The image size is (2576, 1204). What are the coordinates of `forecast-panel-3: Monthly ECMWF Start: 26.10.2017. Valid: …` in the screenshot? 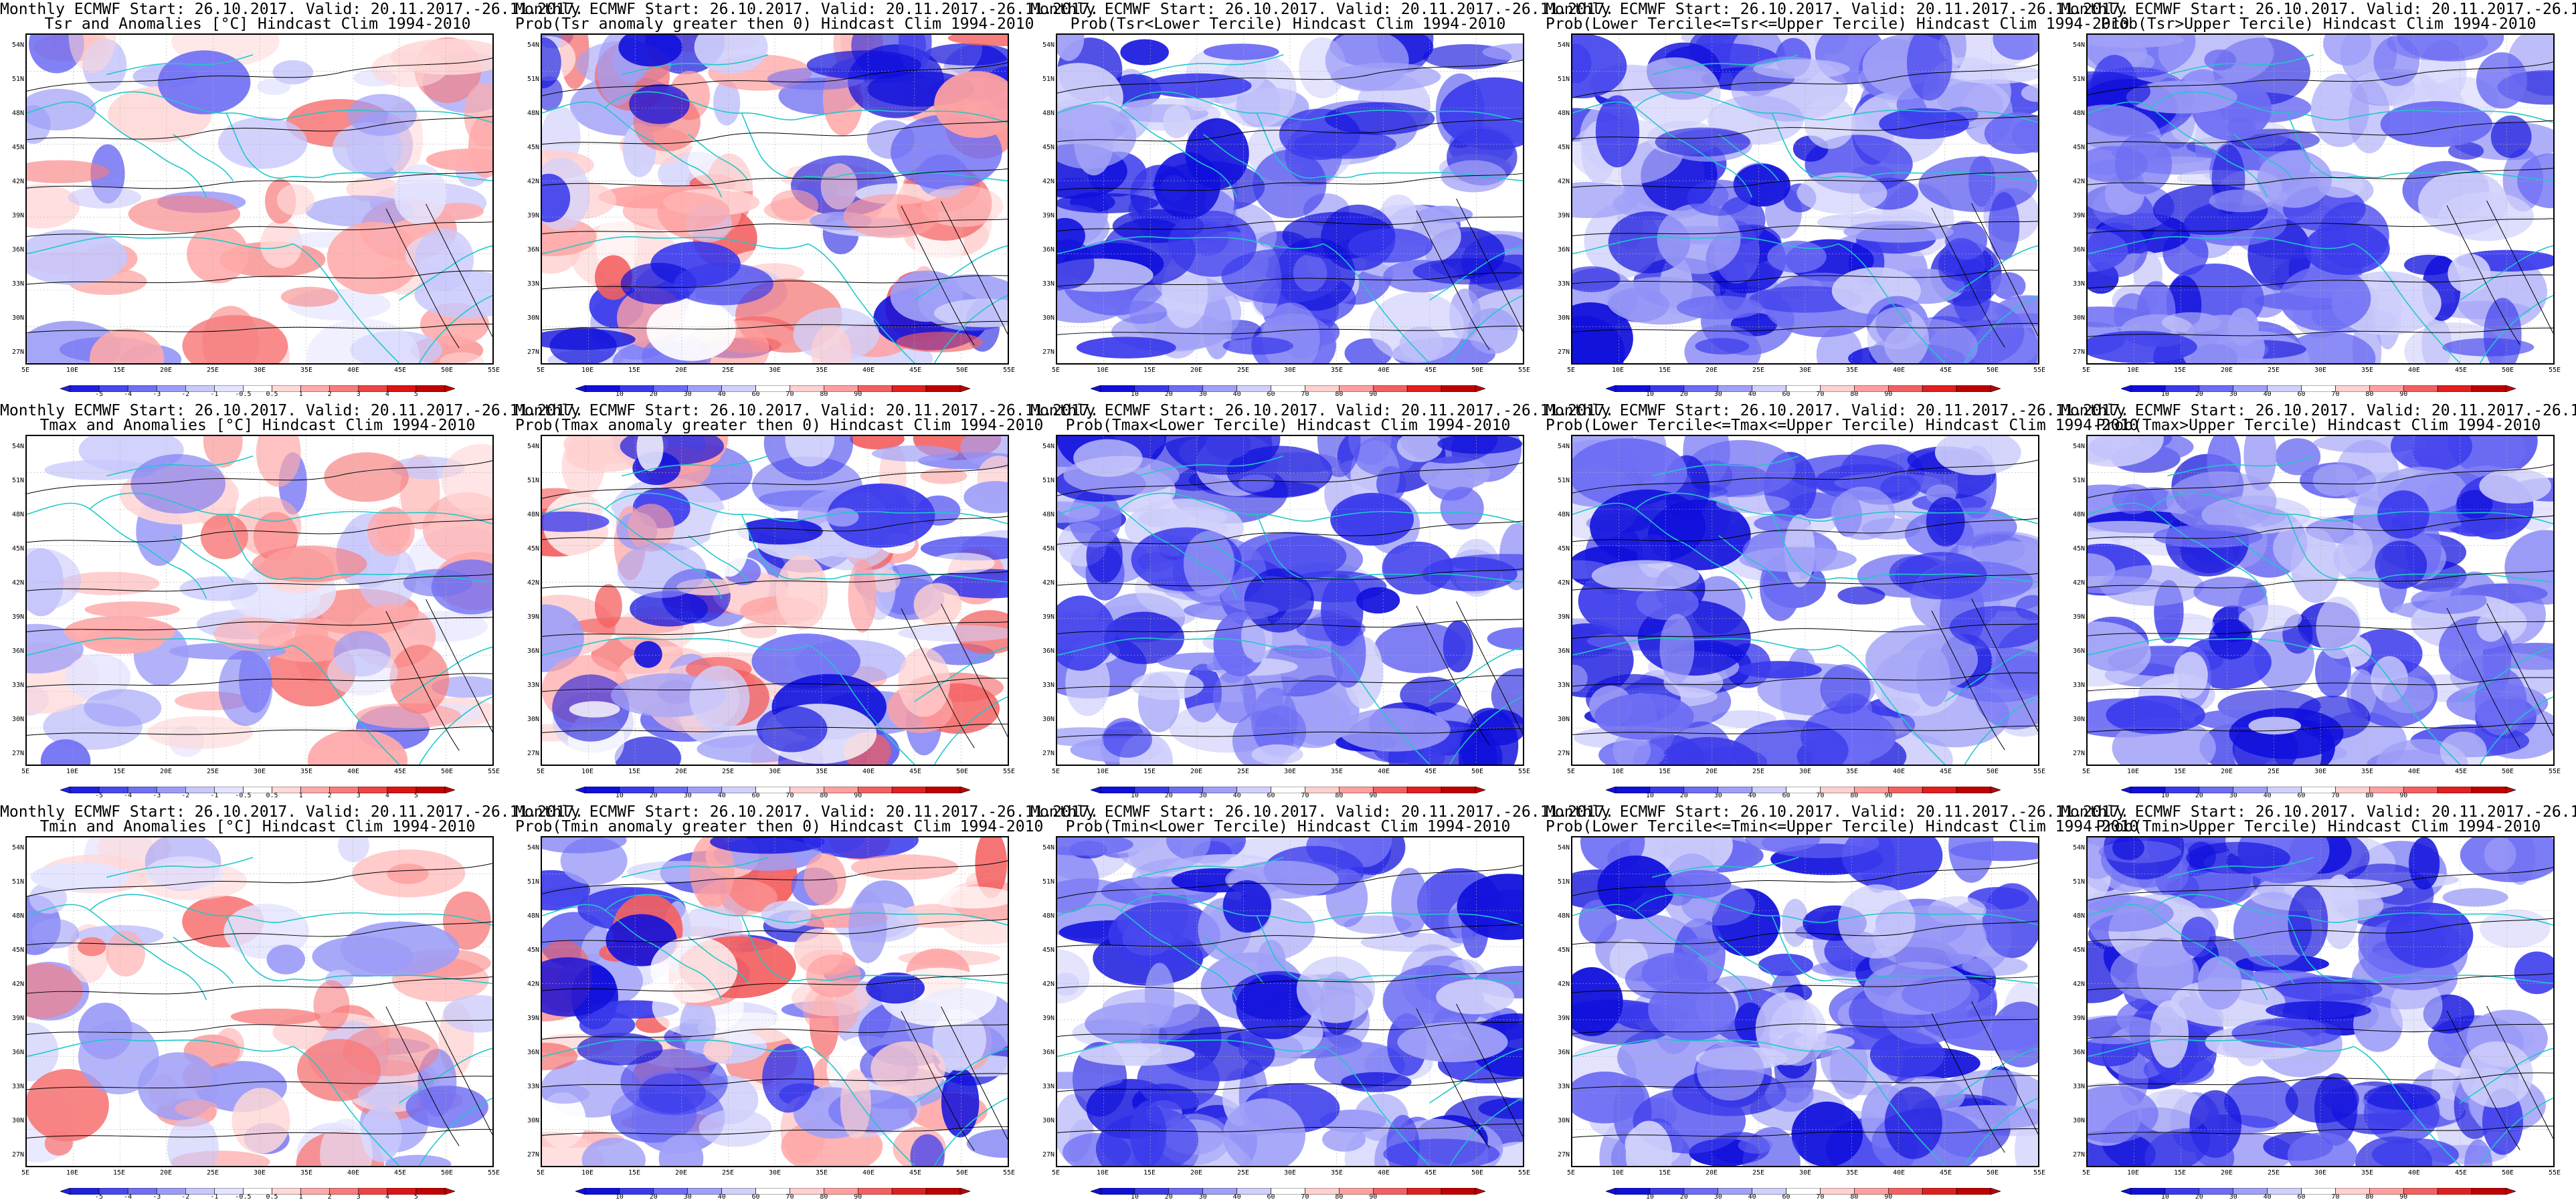 It's located at (1322, 200).